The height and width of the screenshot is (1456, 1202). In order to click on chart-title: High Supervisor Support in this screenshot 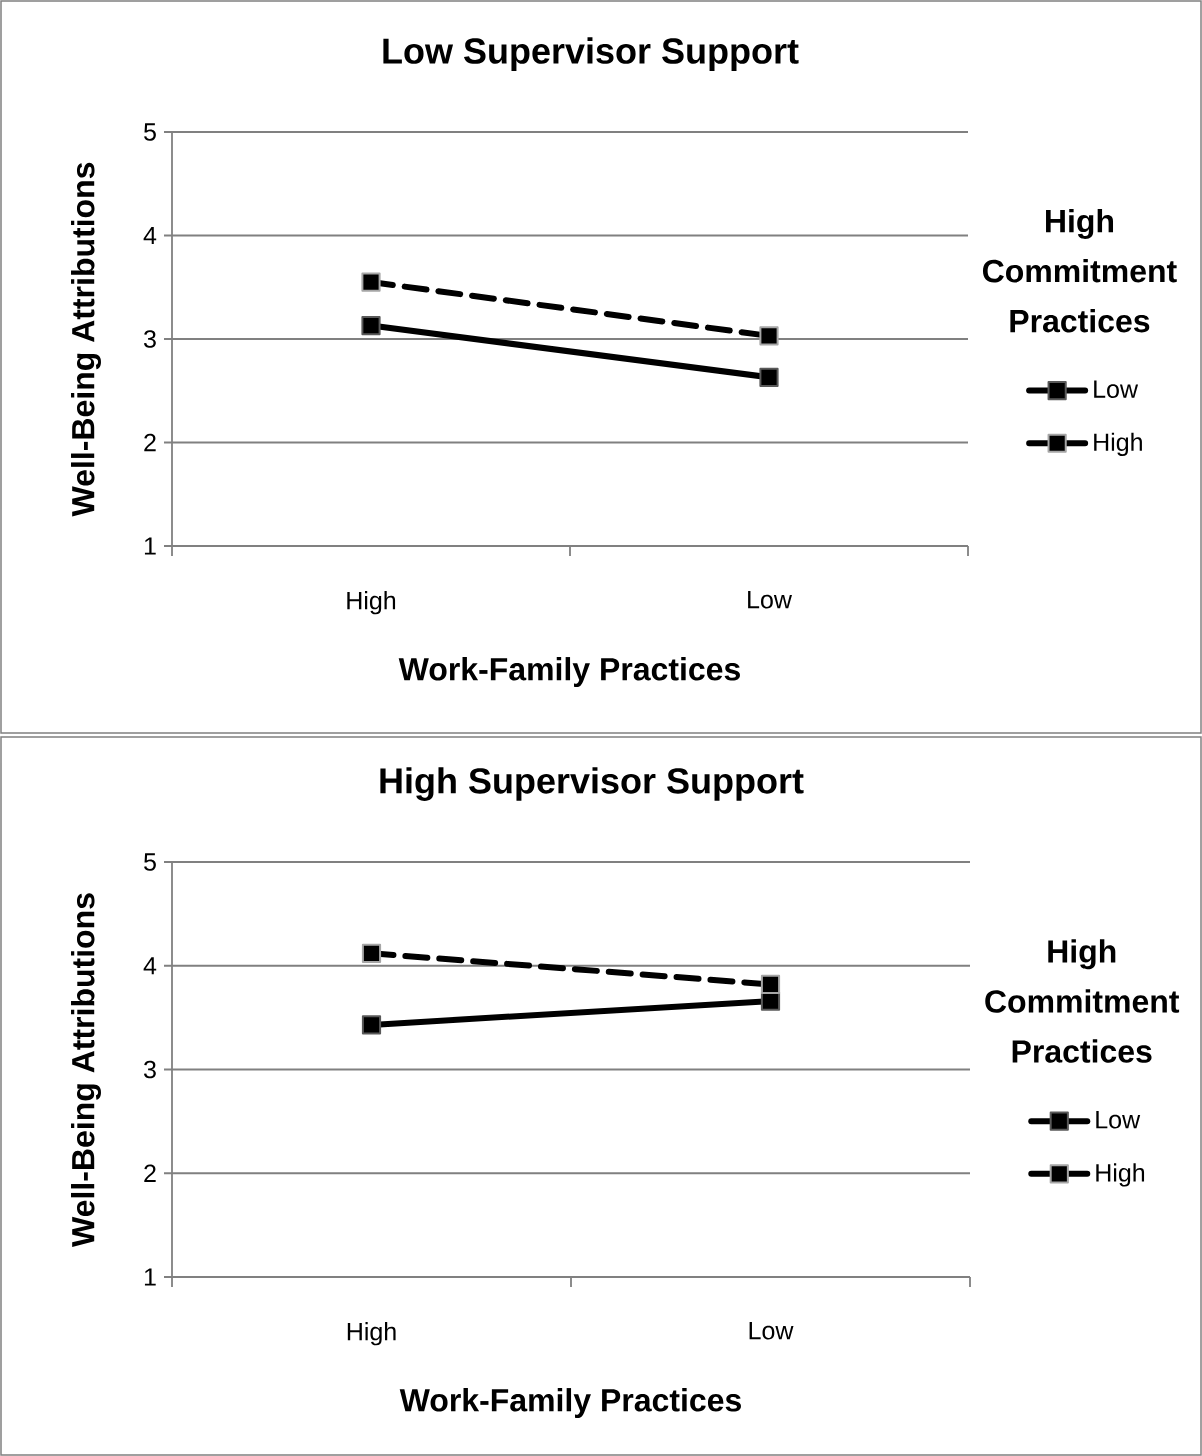, I will do `click(592, 784)`.